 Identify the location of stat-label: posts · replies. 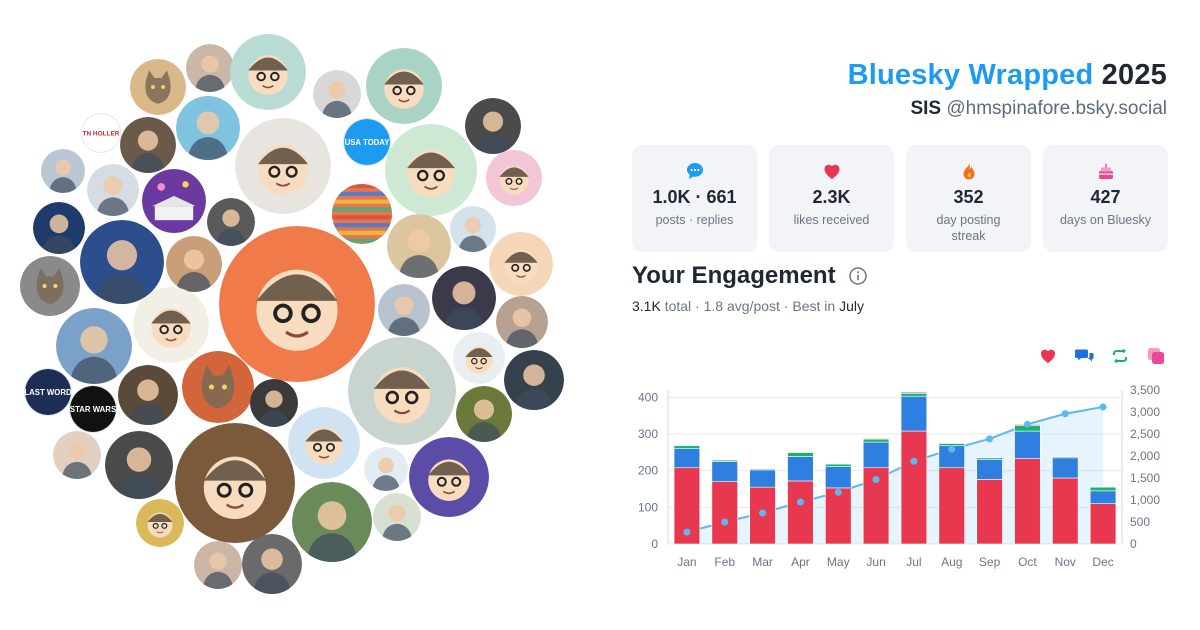
(694, 220).